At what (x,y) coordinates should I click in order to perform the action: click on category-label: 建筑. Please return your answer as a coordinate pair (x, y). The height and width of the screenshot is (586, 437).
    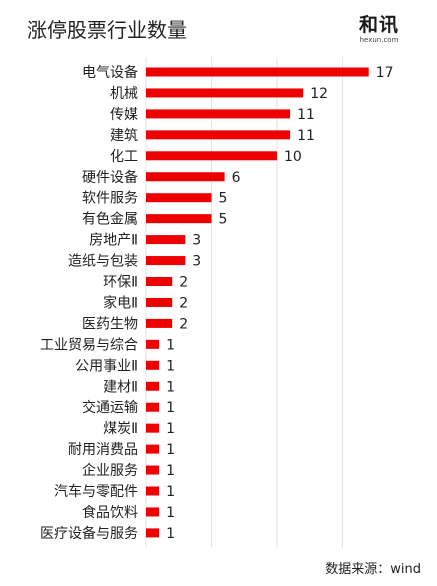
    Looking at the image, I should click on (124, 136).